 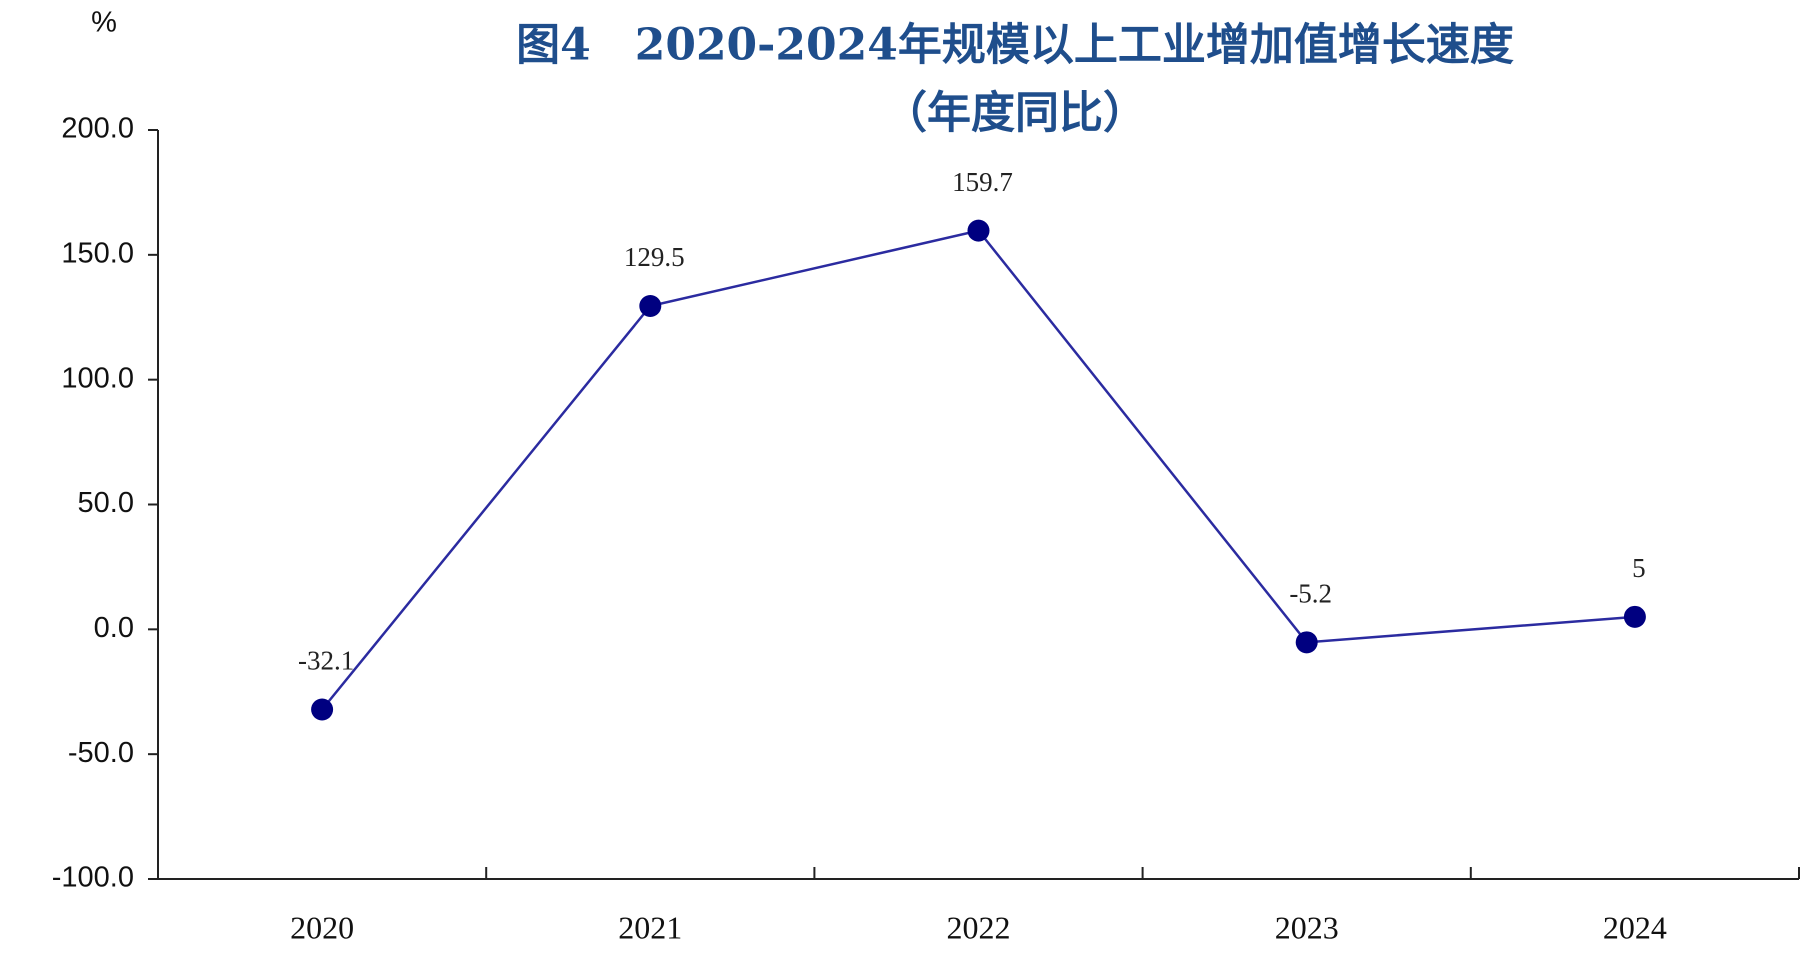 What do you see at coordinates (104, 23) in the screenshot?
I see `y-axis-unit: %` at bounding box center [104, 23].